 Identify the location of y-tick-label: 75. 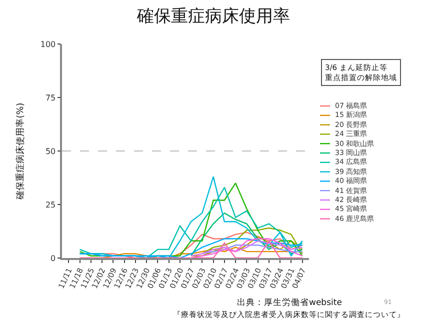
(50, 97).